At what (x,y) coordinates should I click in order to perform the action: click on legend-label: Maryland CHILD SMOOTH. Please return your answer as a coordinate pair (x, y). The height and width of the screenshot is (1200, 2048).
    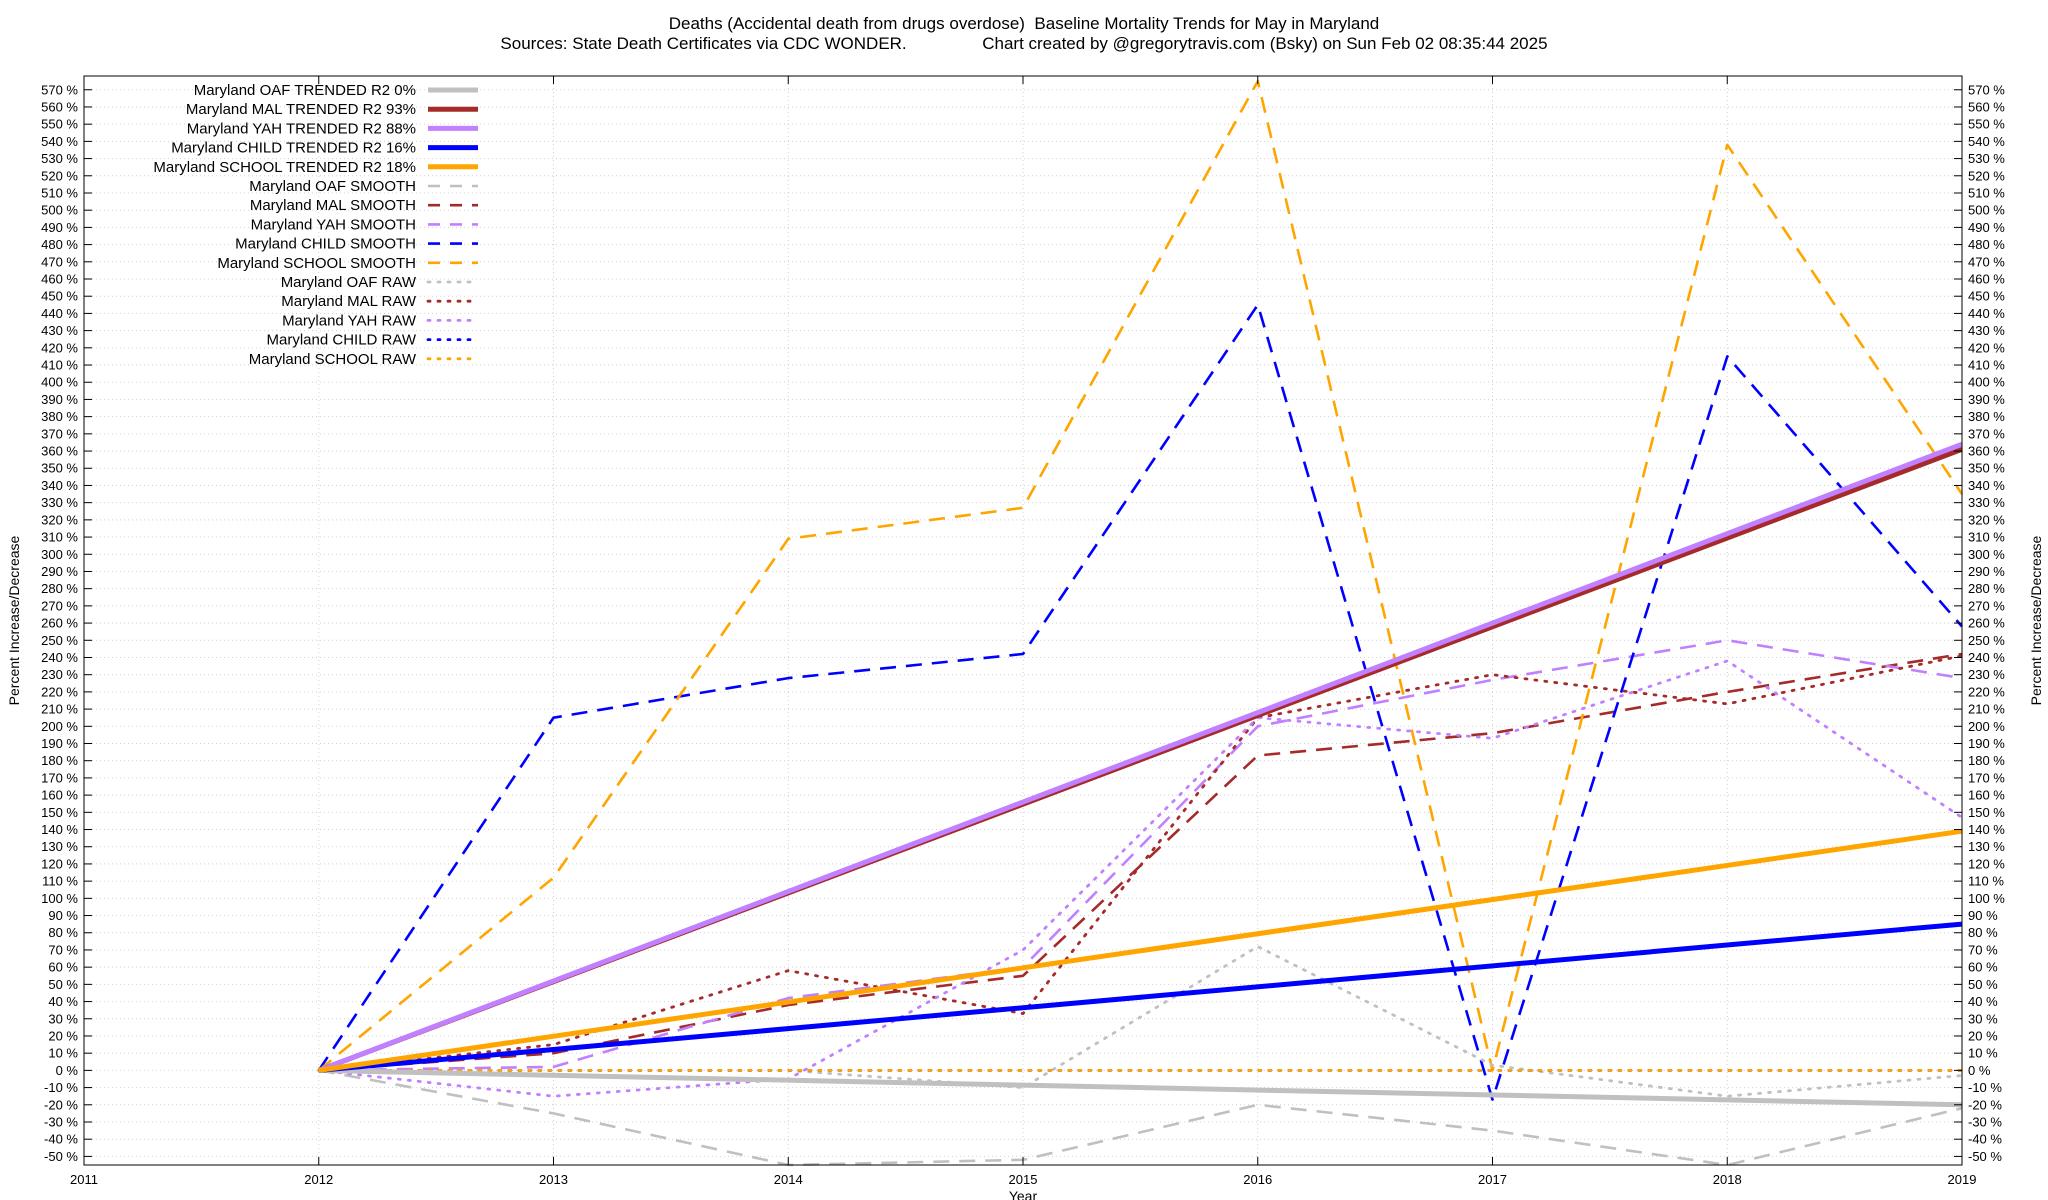
    Looking at the image, I should click on (325, 244).